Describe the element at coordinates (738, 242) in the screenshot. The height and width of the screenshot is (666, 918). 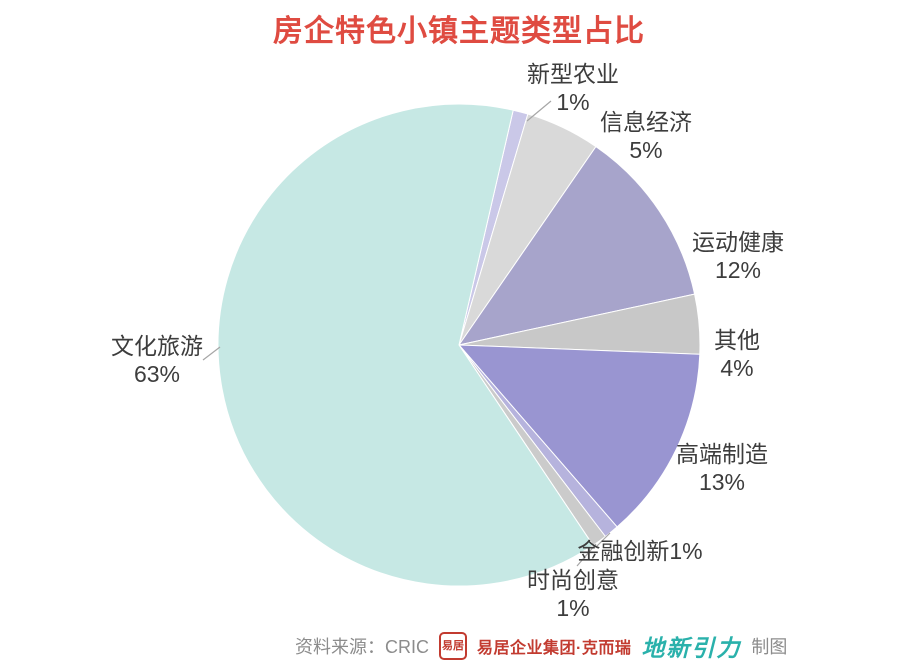
I see `slice-label-name: 运动健康` at that location.